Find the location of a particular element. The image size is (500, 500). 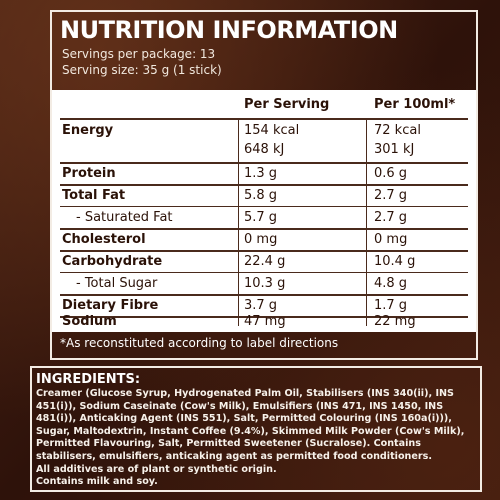

table-row: Cholesterol 0 mg 0 mg is located at coordinates (264, 240).